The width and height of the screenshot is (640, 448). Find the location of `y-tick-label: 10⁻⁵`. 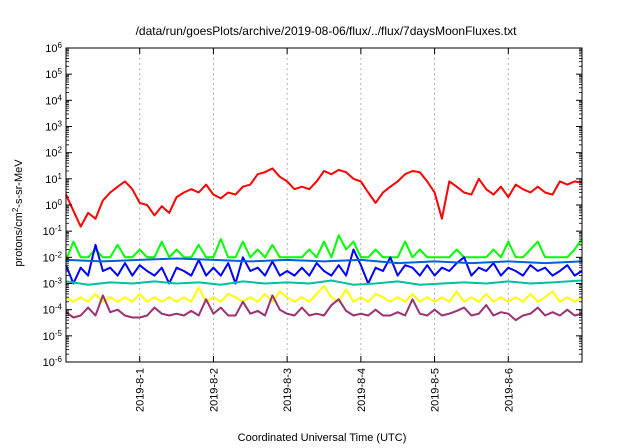

y-tick-label: 10⁻⁵ is located at coordinates (53, 335).